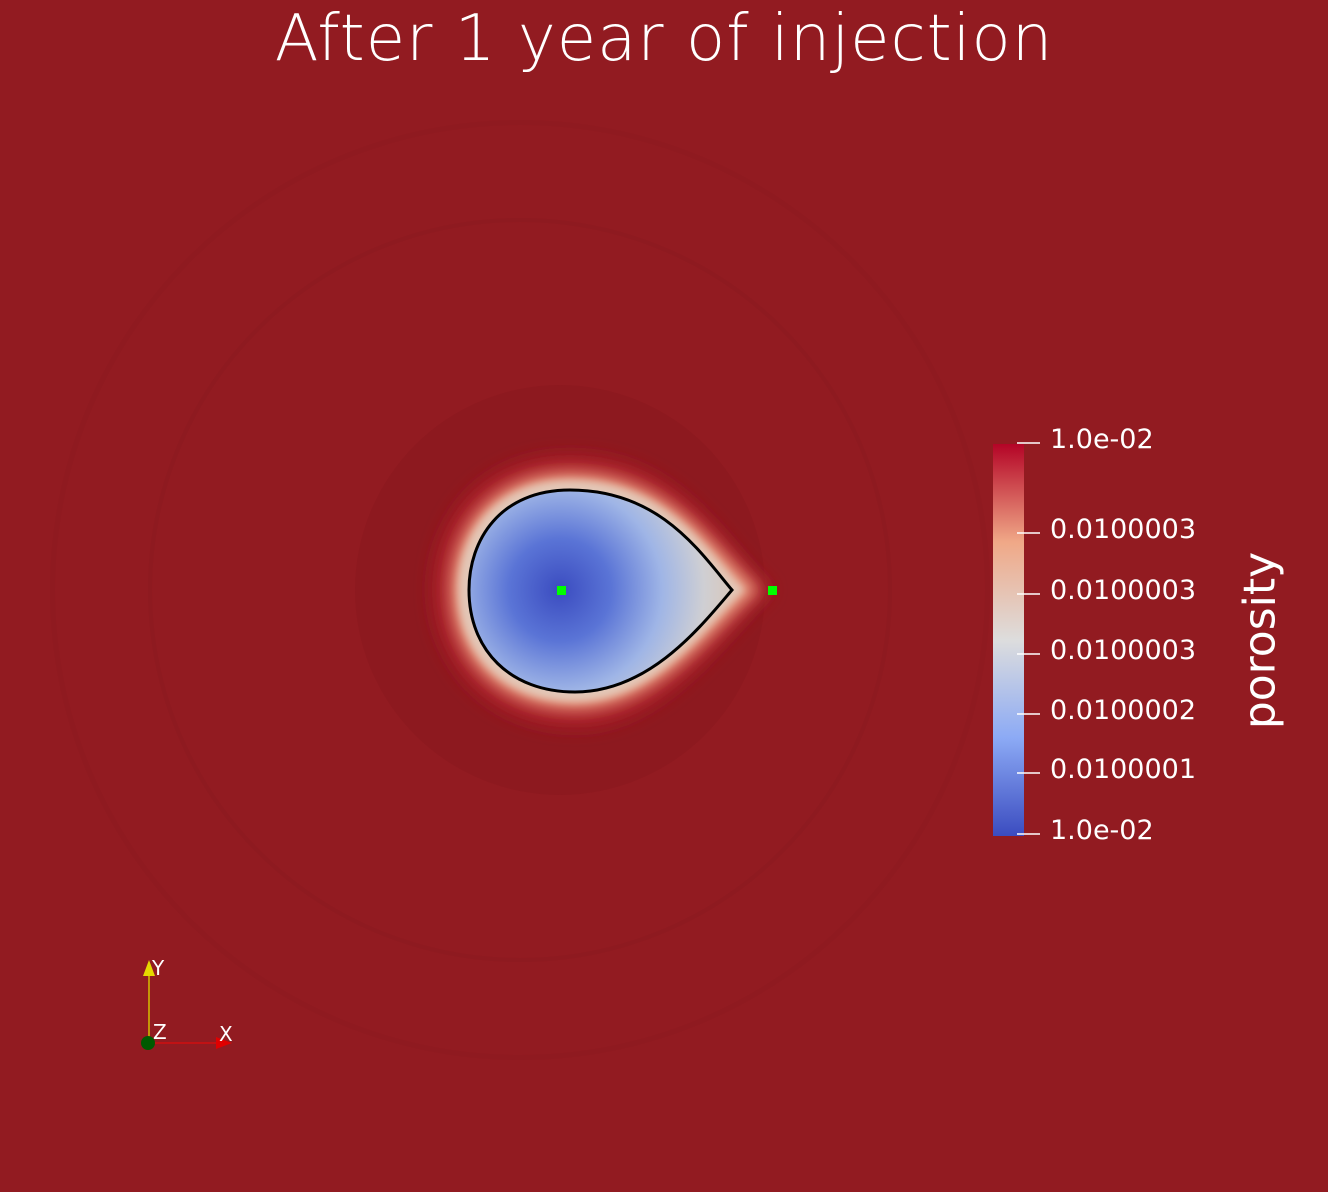  What do you see at coordinates (772, 590) in the screenshot?
I see `observation-well-marker` at bounding box center [772, 590].